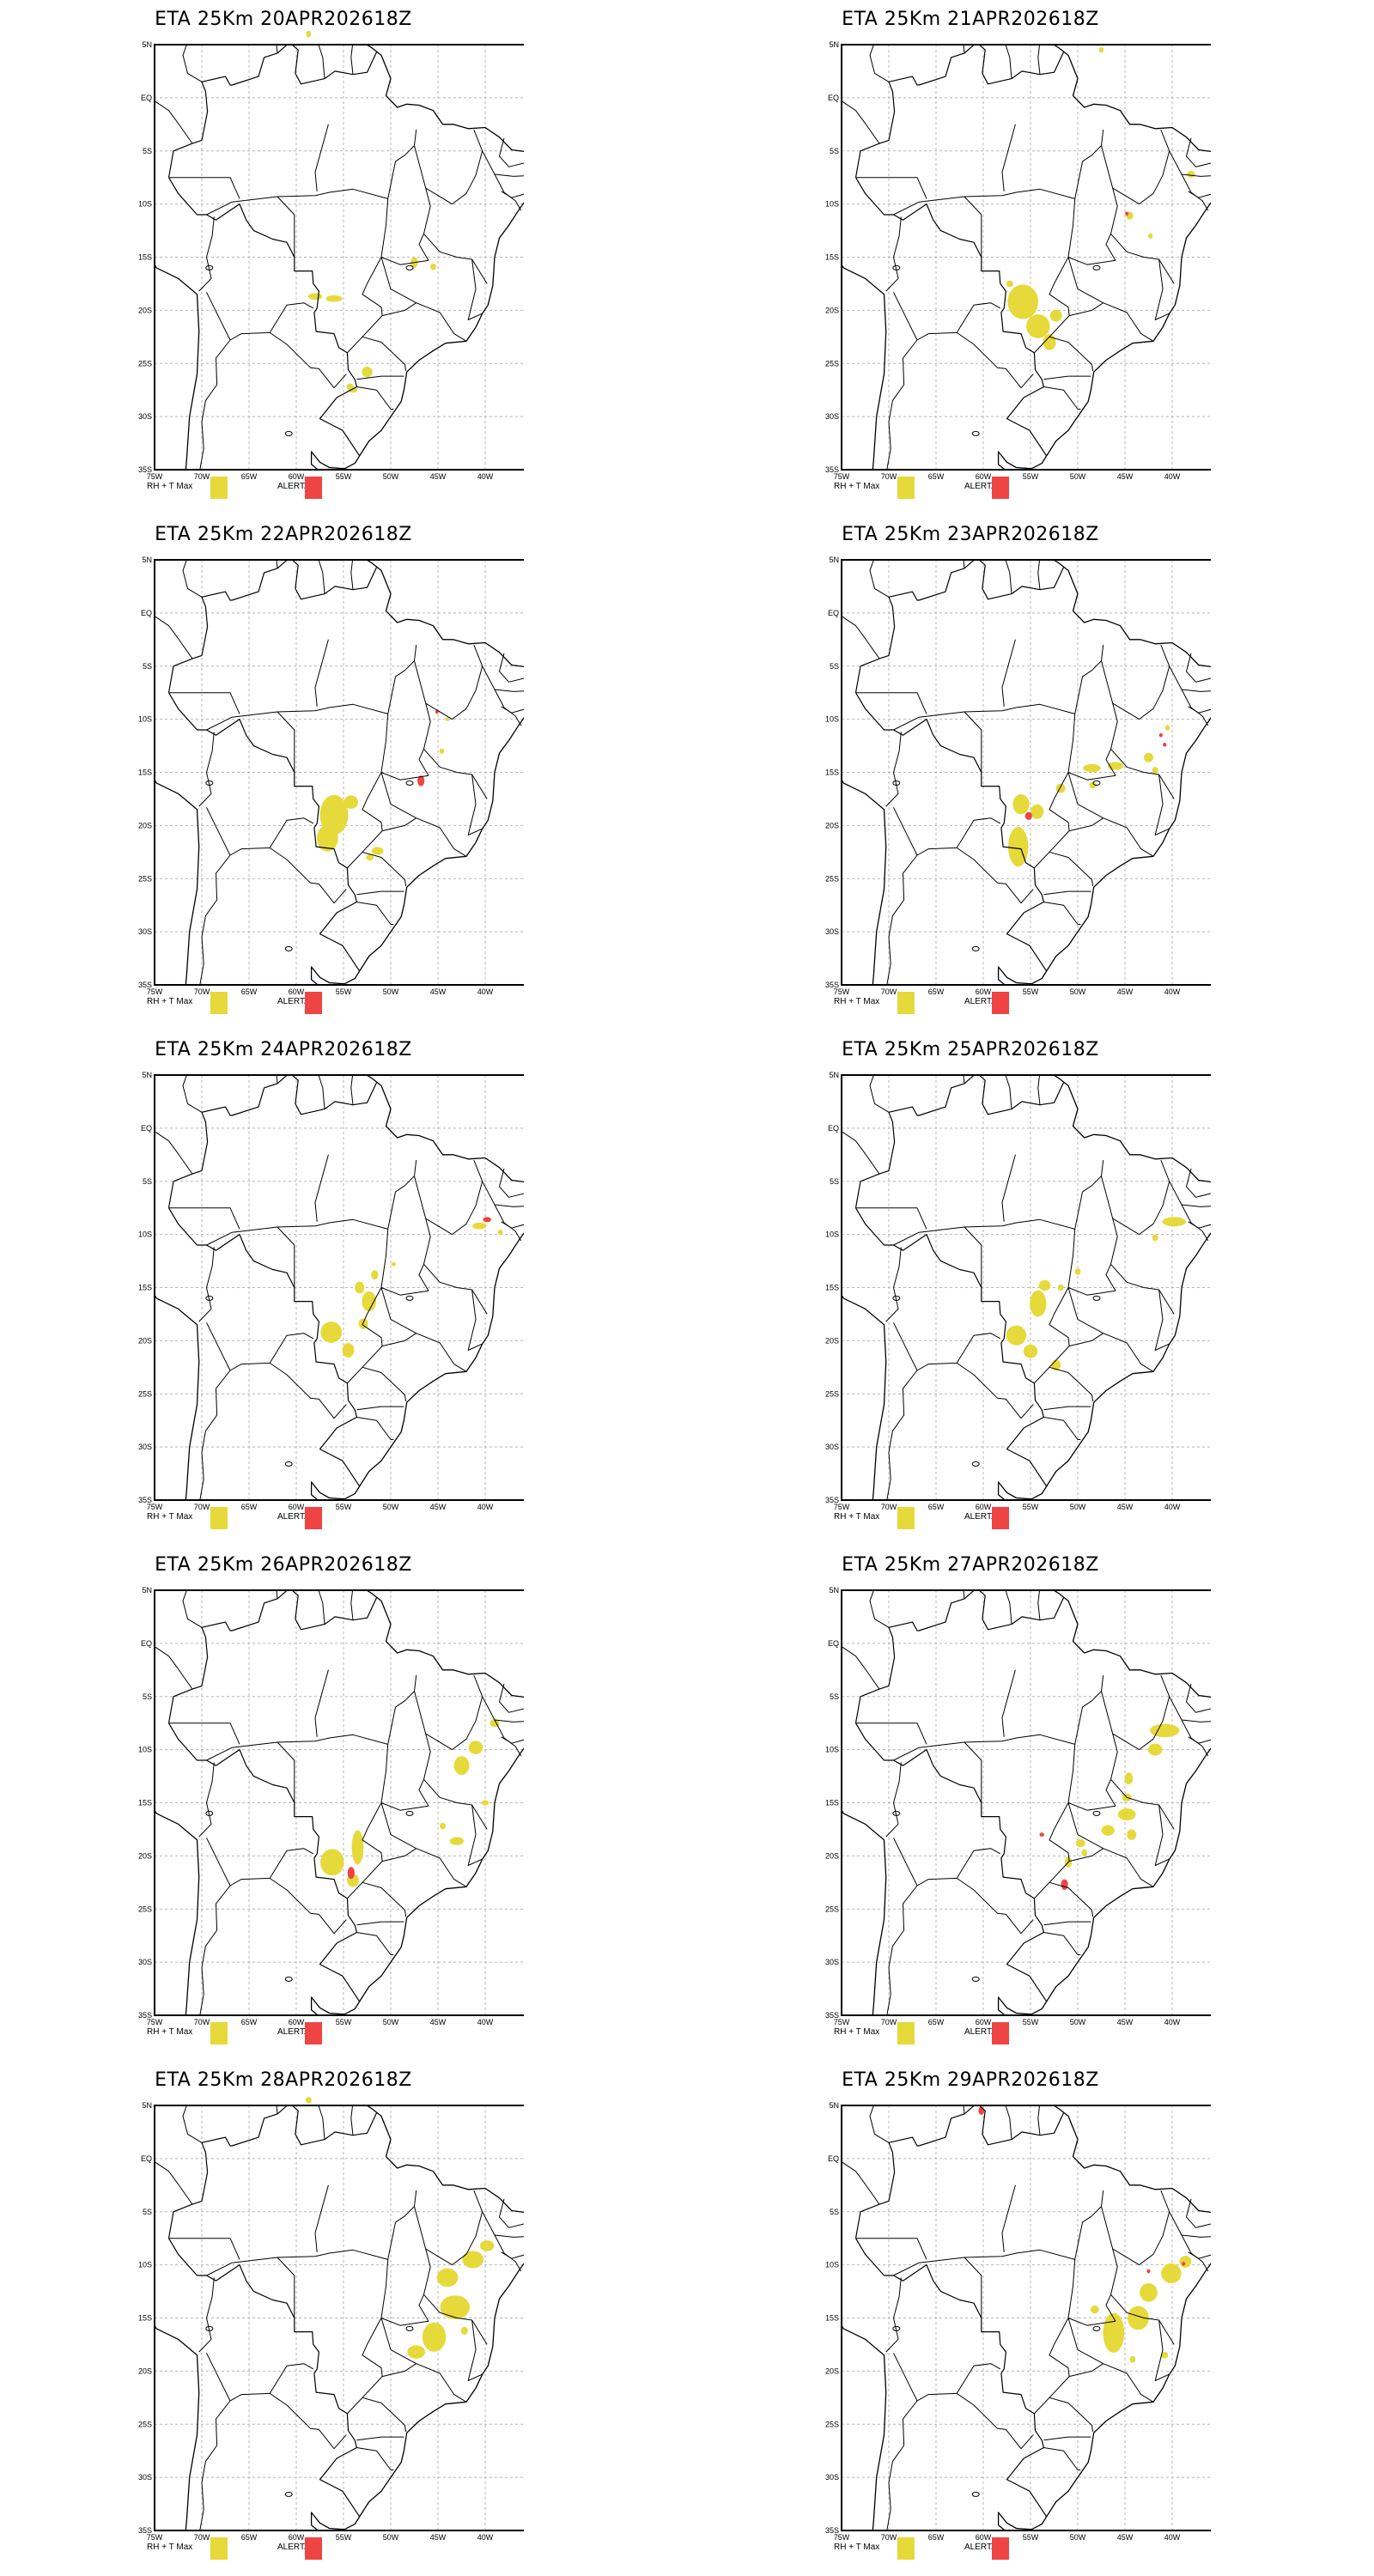 This screenshot has width=1374, height=2576. What do you see at coordinates (889, 477) in the screenshot?
I see `x-tick-label: 70W` at bounding box center [889, 477].